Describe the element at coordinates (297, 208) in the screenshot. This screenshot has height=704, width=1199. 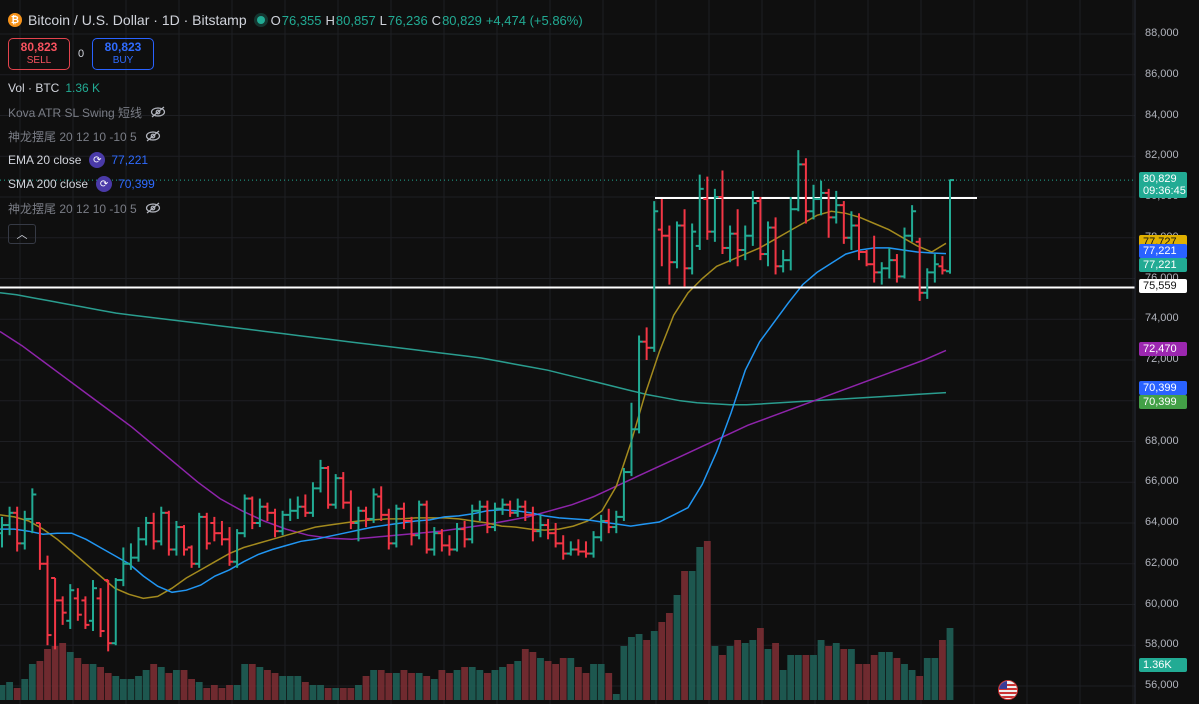
I see `indicator-shenlong-2: 神龙摆尾 20 12 10 -10 5` at that location.